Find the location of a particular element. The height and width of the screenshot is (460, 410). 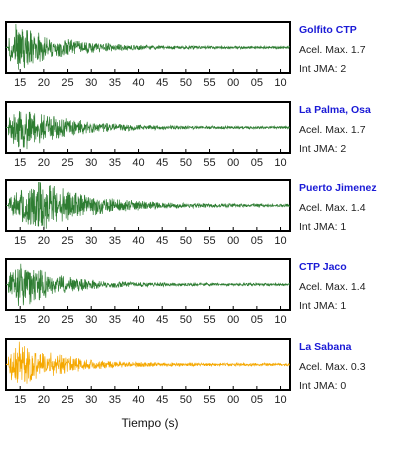

x-axis-title: Tiempo (s) is located at coordinates (150, 423).